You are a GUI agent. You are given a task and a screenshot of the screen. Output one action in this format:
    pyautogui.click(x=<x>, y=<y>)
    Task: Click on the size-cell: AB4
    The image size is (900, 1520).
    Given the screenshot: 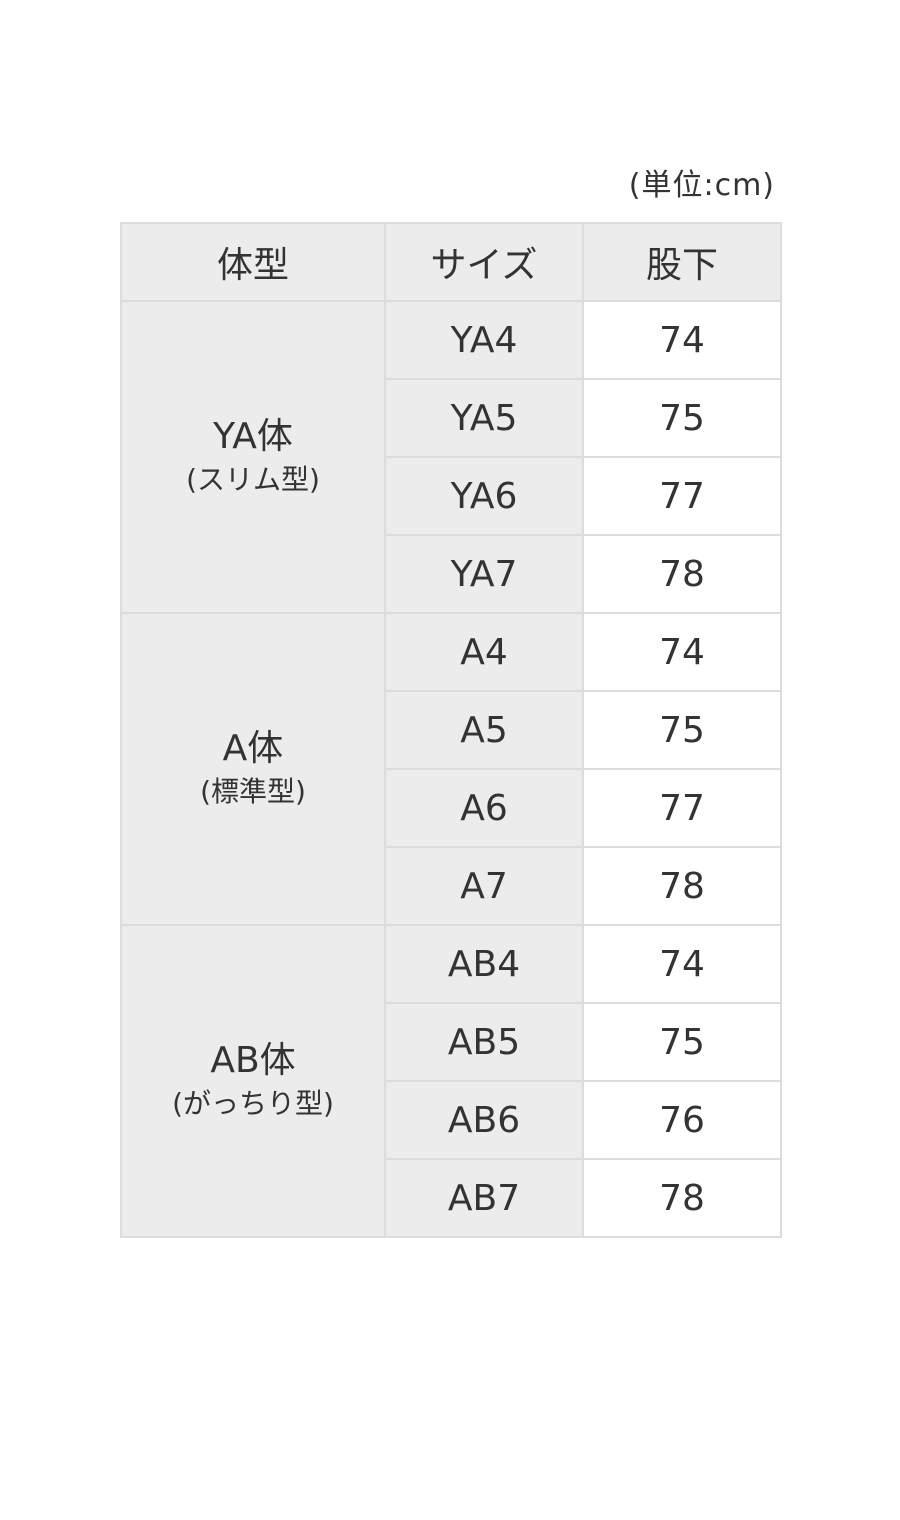 What is the action you would take?
    pyautogui.click(x=484, y=964)
    